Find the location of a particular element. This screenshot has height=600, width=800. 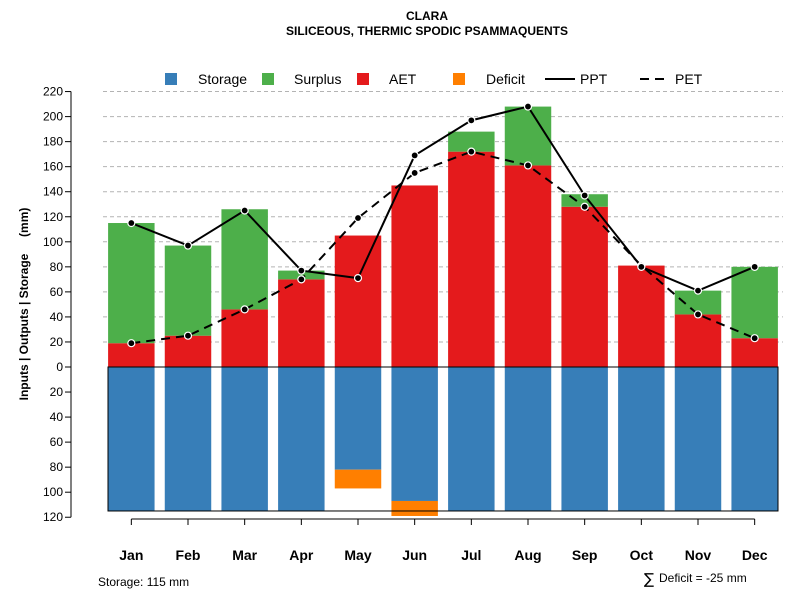

deficit-annotation: Deficit = -25 mm is located at coordinates (703, 578).